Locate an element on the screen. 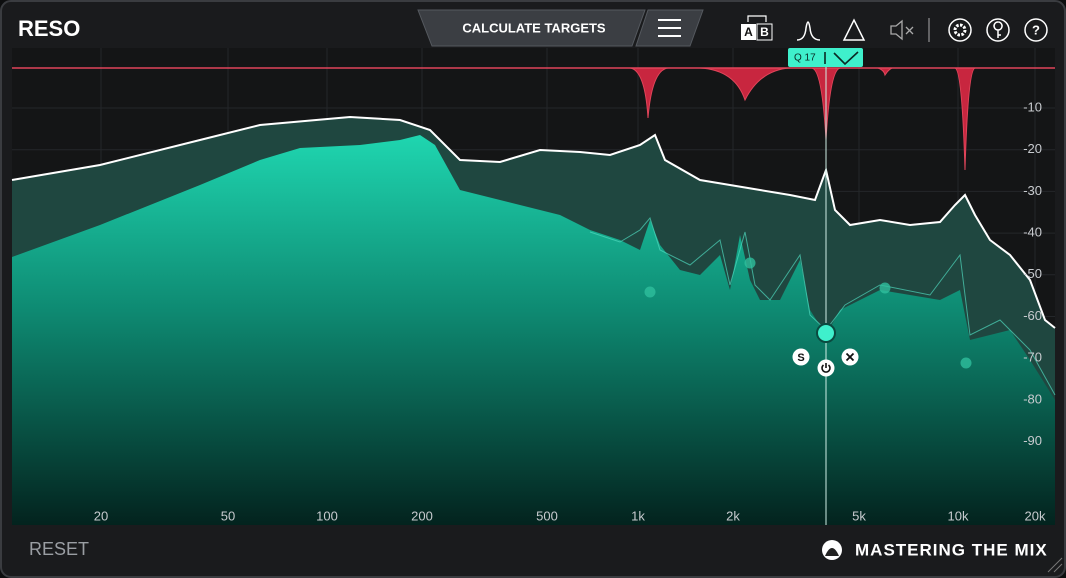  level-label: -70 is located at coordinates (1032, 357).